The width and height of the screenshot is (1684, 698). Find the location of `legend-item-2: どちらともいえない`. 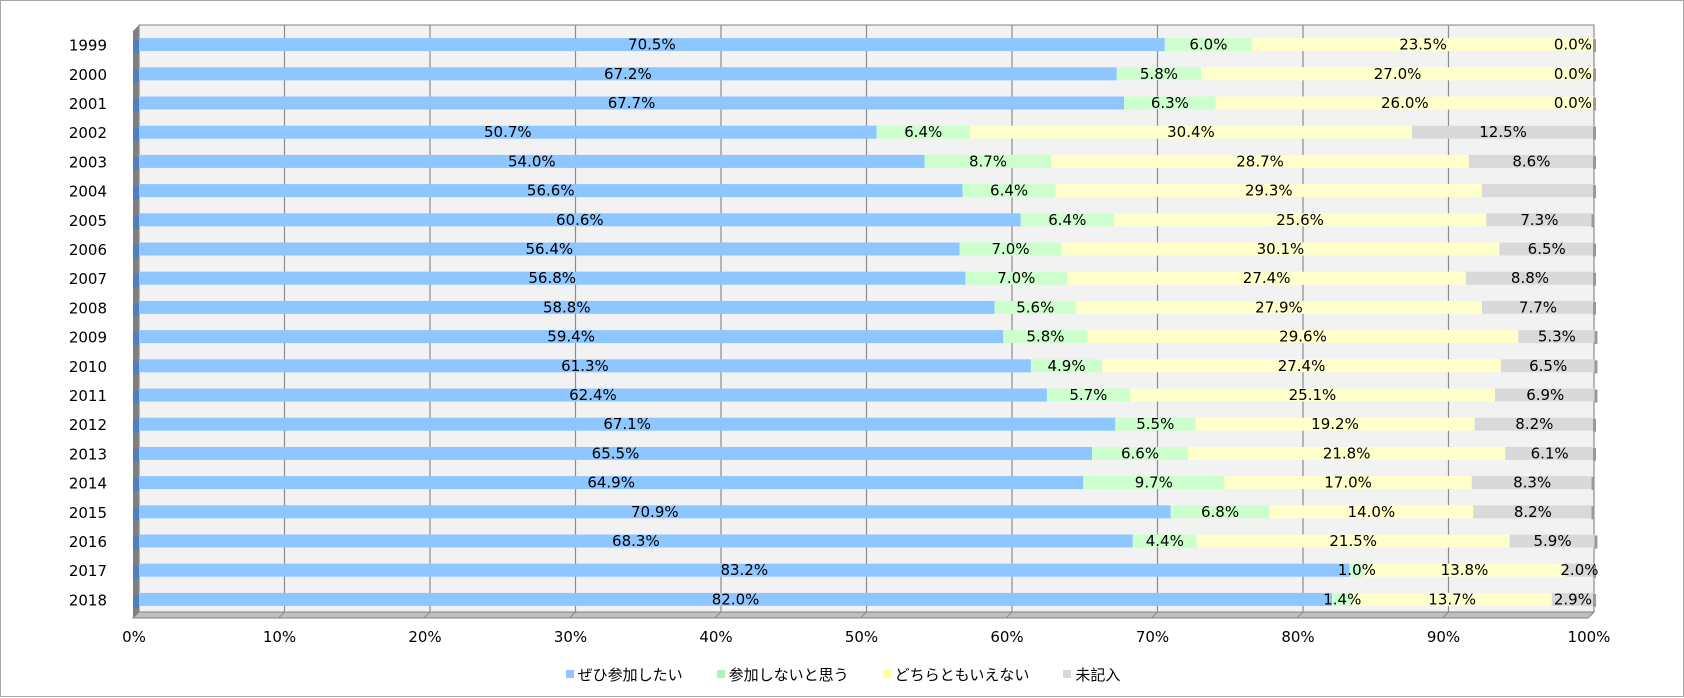

legend-item-2: どちらともいえない is located at coordinates (955, 674).